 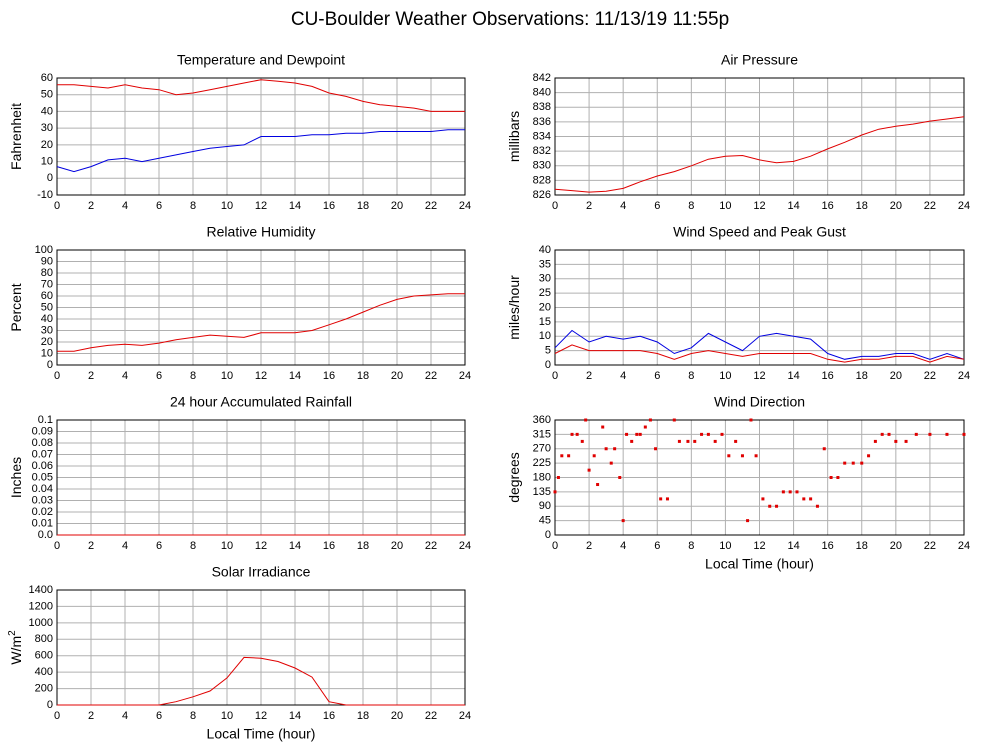 What do you see at coordinates (759, 564) in the screenshot?
I see `x-axis-label: Local Time (hour)` at bounding box center [759, 564].